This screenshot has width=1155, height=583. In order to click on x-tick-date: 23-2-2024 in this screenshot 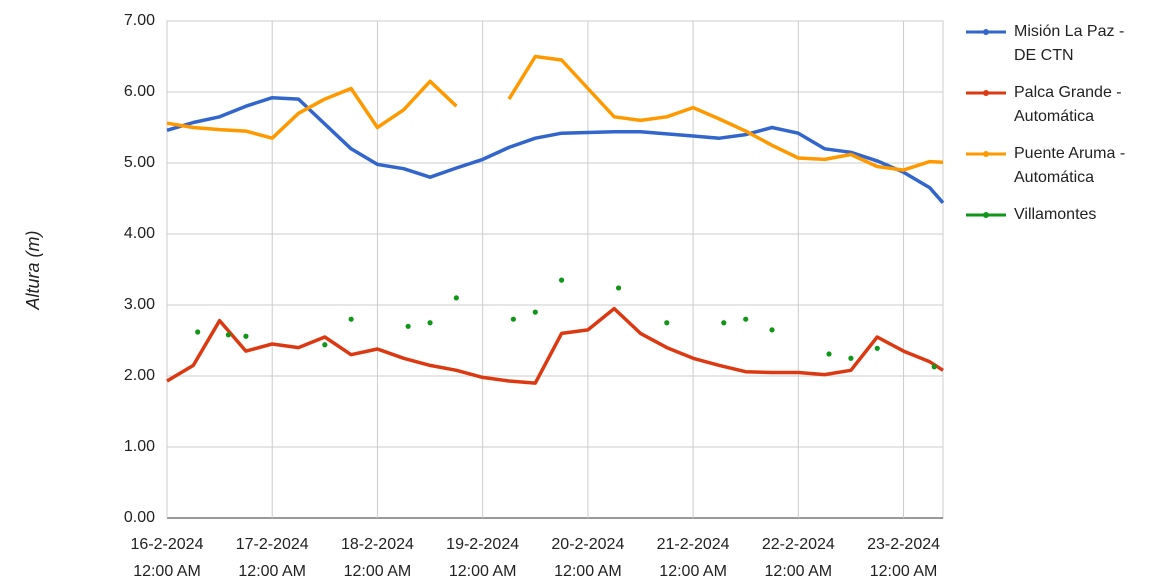, I will do `click(903, 544)`.